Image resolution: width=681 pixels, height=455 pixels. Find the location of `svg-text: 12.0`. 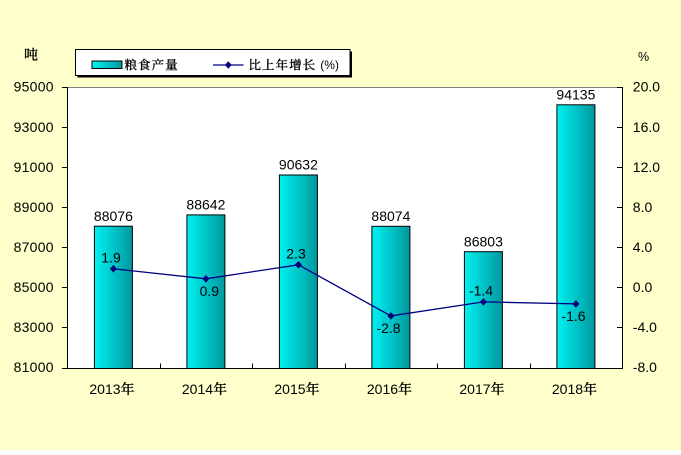

svg-text: 12.0 is located at coordinates (646, 167).